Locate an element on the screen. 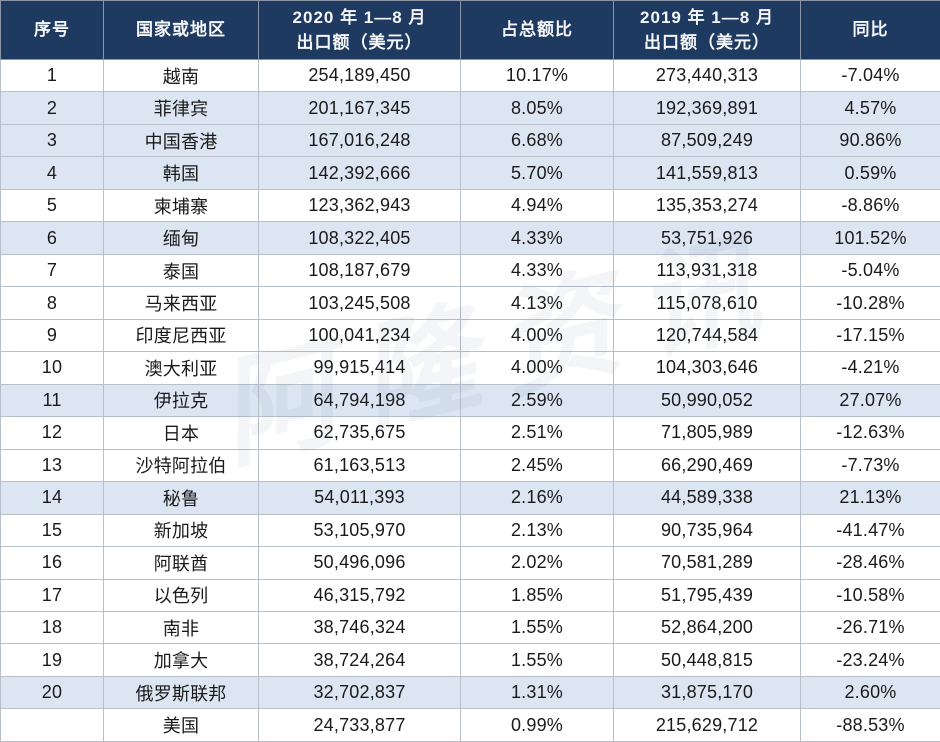 Image resolution: width=940 pixels, height=742 pixels. cell-country: 沙特阿拉伯 is located at coordinates (181, 465).